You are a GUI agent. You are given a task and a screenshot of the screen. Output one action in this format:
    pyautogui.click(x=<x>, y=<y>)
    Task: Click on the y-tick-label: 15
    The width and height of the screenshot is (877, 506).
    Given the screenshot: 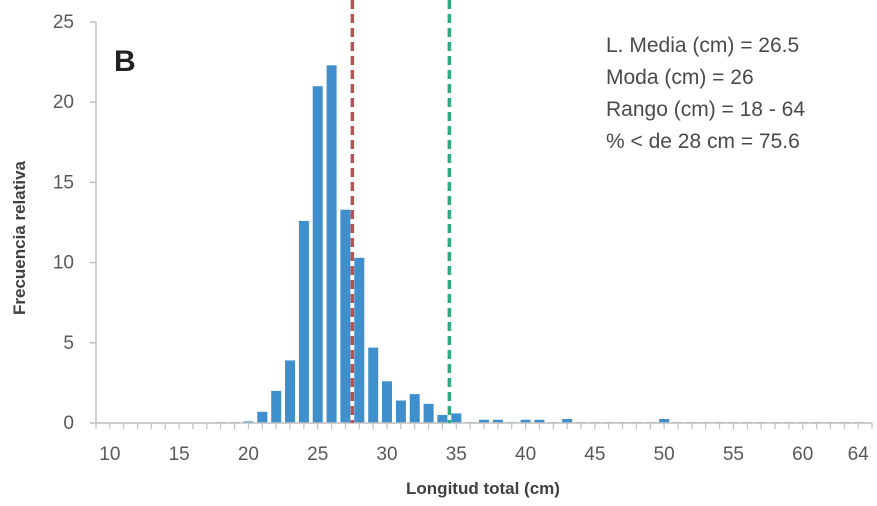 What is the action you would take?
    pyautogui.click(x=63, y=182)
    